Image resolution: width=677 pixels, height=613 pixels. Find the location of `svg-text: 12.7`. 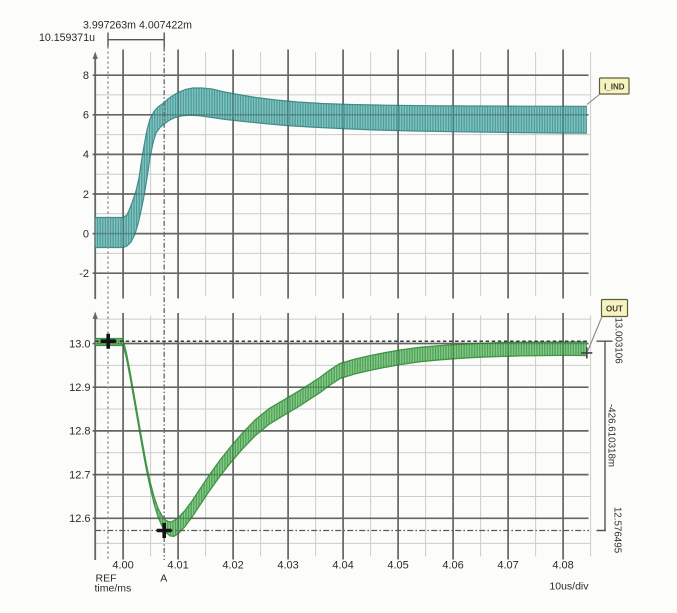

svg-text: 12.7 is located at coordinates (79, 475).